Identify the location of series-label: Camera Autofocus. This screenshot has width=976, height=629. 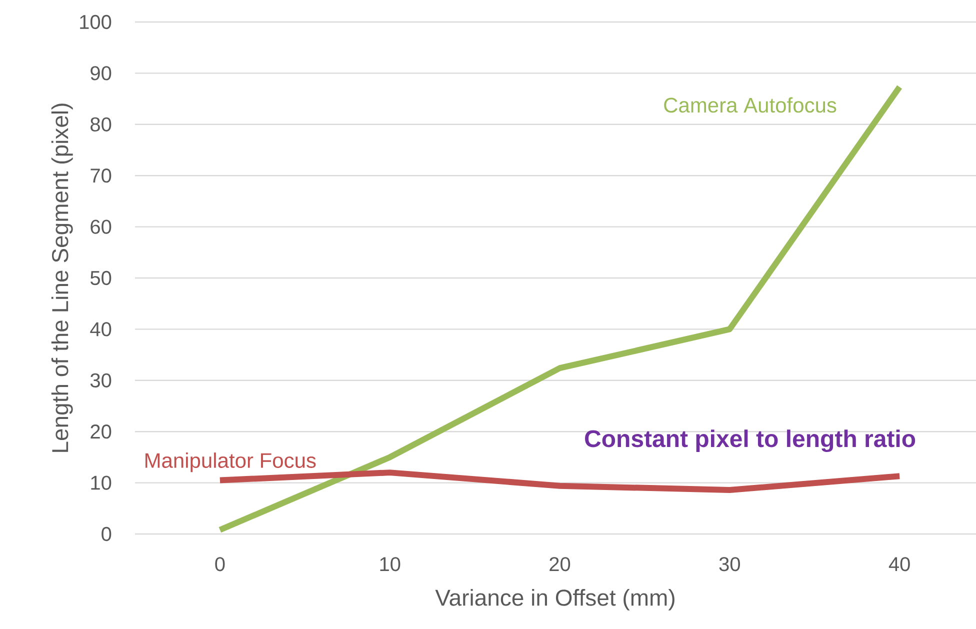
(750, 105).